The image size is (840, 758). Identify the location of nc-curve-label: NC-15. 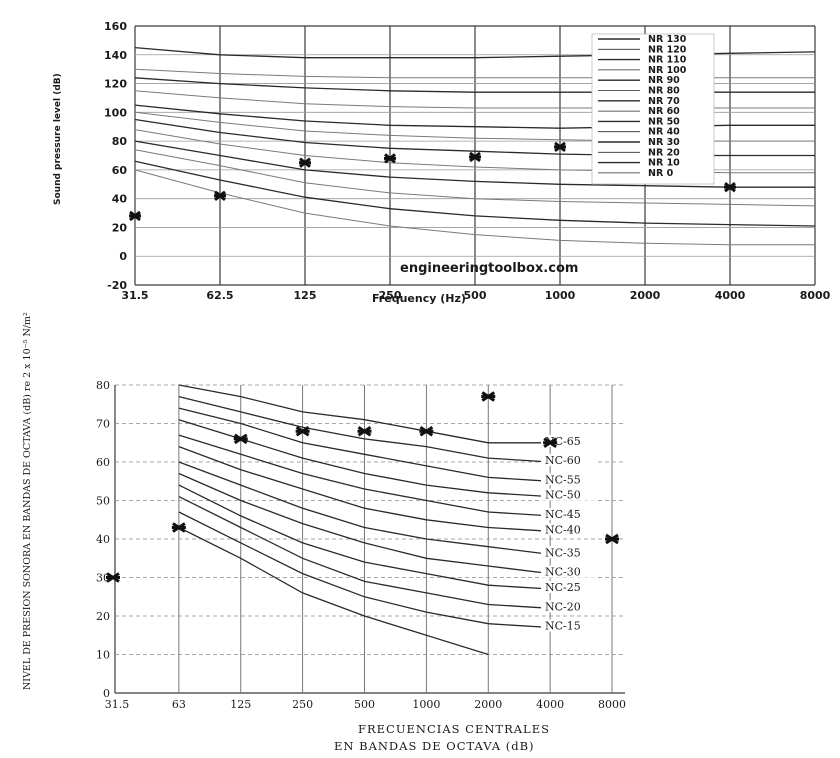
(563, 626).